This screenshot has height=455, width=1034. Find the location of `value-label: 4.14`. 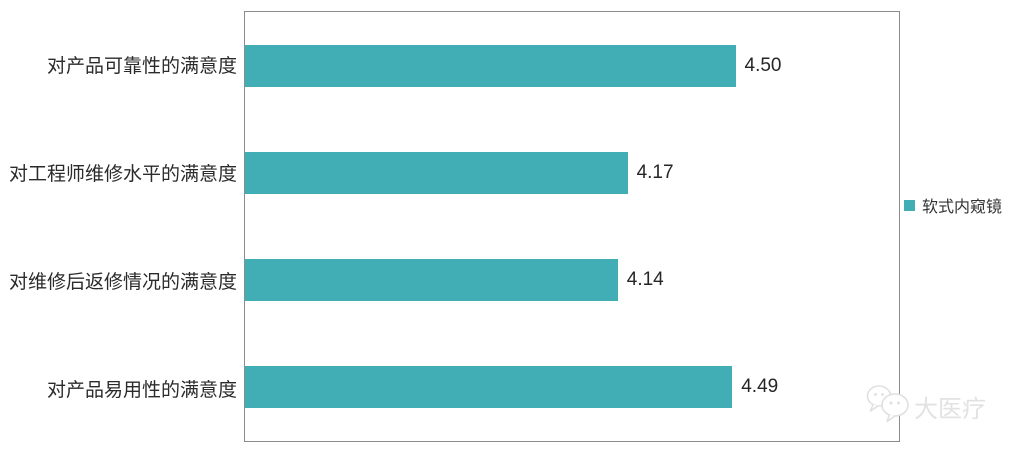

value-label: 4.14 is located at coordinates (645, 280).